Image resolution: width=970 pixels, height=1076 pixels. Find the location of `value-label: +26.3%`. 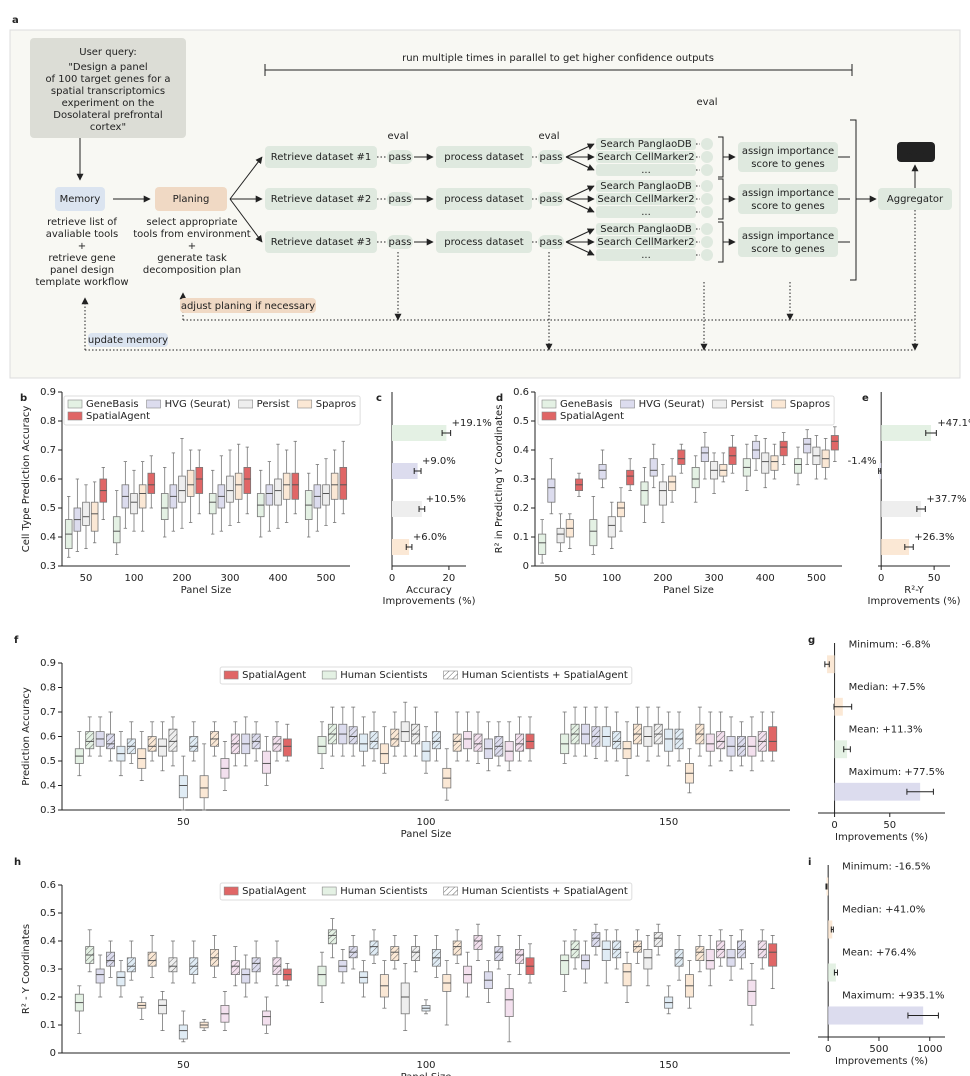

value-label: +26.3% is located at coordinates (934, 537).